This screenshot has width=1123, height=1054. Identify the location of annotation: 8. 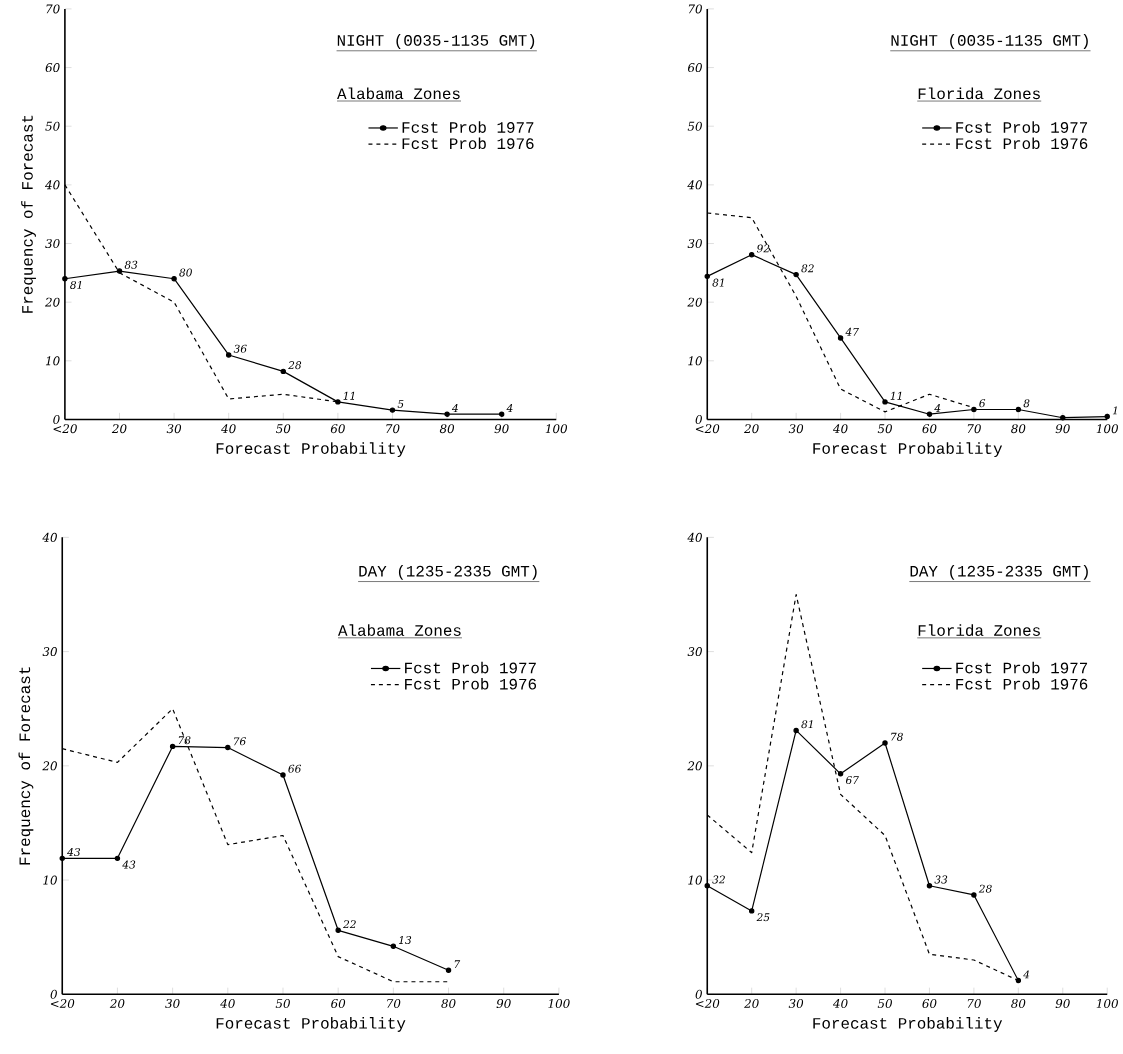
(1026, 403).